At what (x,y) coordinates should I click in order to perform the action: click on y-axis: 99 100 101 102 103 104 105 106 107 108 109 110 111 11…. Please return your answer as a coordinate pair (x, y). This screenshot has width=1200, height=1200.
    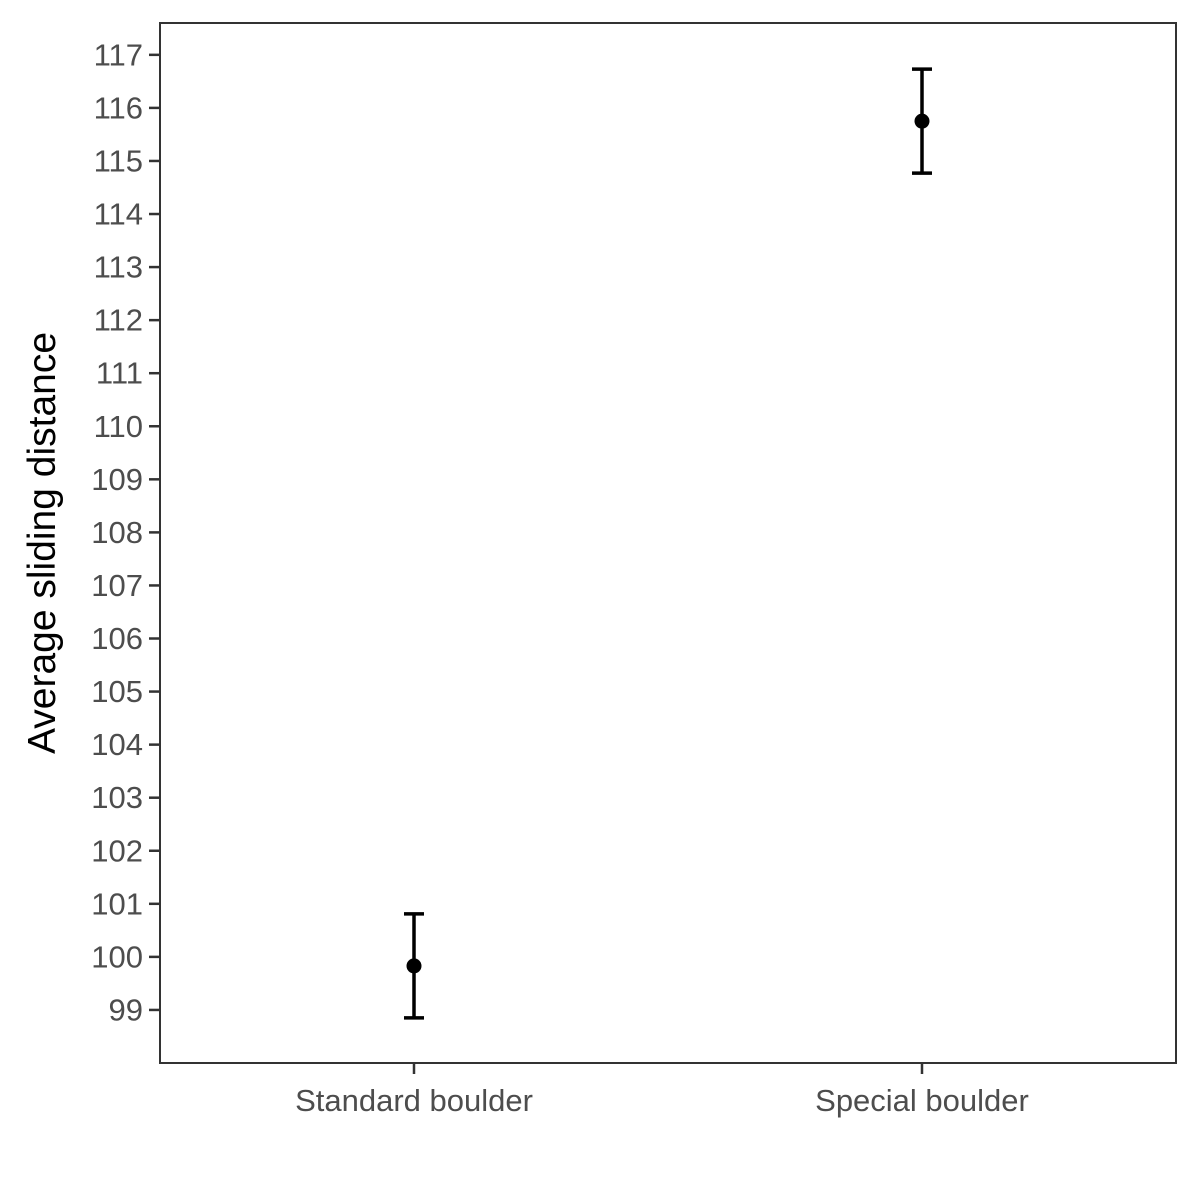
    Looking at the image, I should click on (125, 532).